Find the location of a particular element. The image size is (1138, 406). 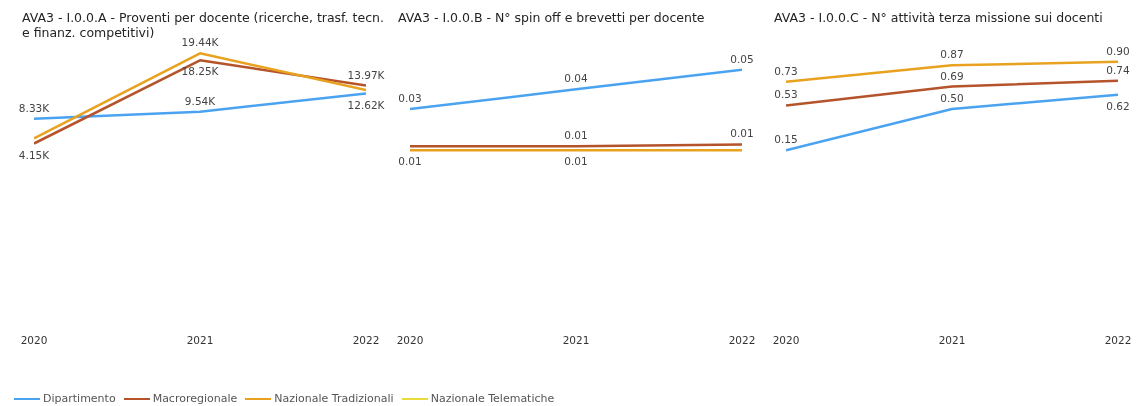

legend-label: Nazionale Telematiche is located at coordinates (492, 398).